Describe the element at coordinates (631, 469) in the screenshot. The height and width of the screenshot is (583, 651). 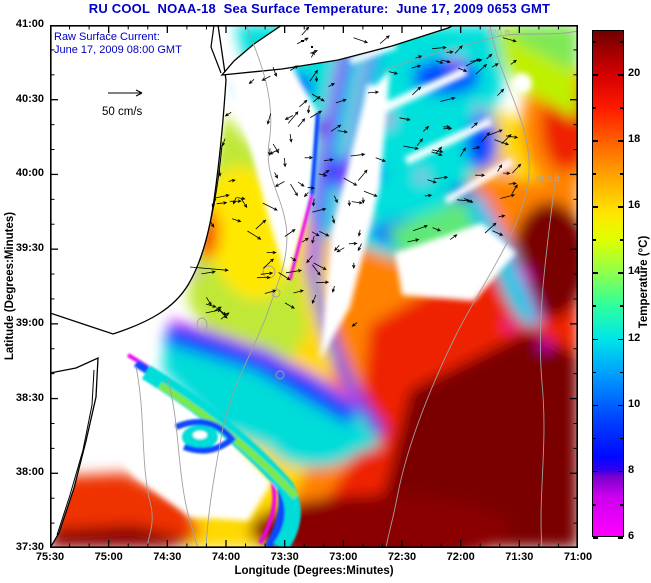
I see `colorbar-tick-label: 8` at that location.